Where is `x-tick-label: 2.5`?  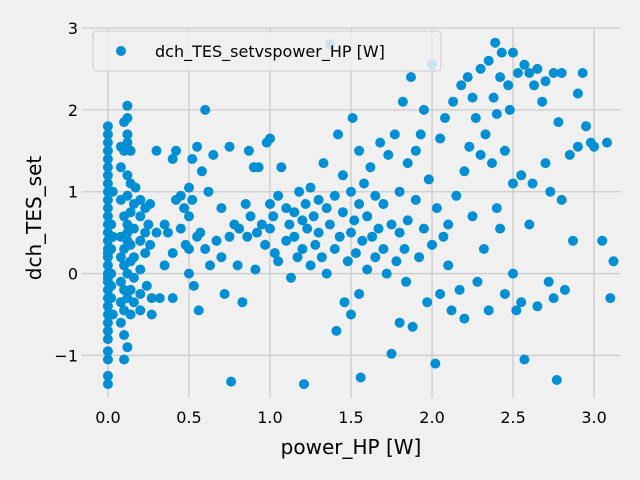
x-tick-label: 2.5 is located at coordinates (512, 417).